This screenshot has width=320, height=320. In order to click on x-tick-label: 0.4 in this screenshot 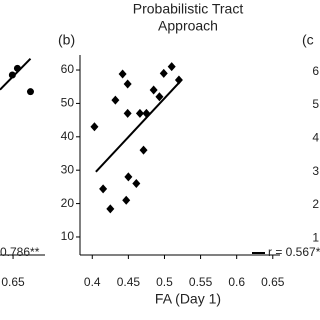, I will do `click(92, 282)`.